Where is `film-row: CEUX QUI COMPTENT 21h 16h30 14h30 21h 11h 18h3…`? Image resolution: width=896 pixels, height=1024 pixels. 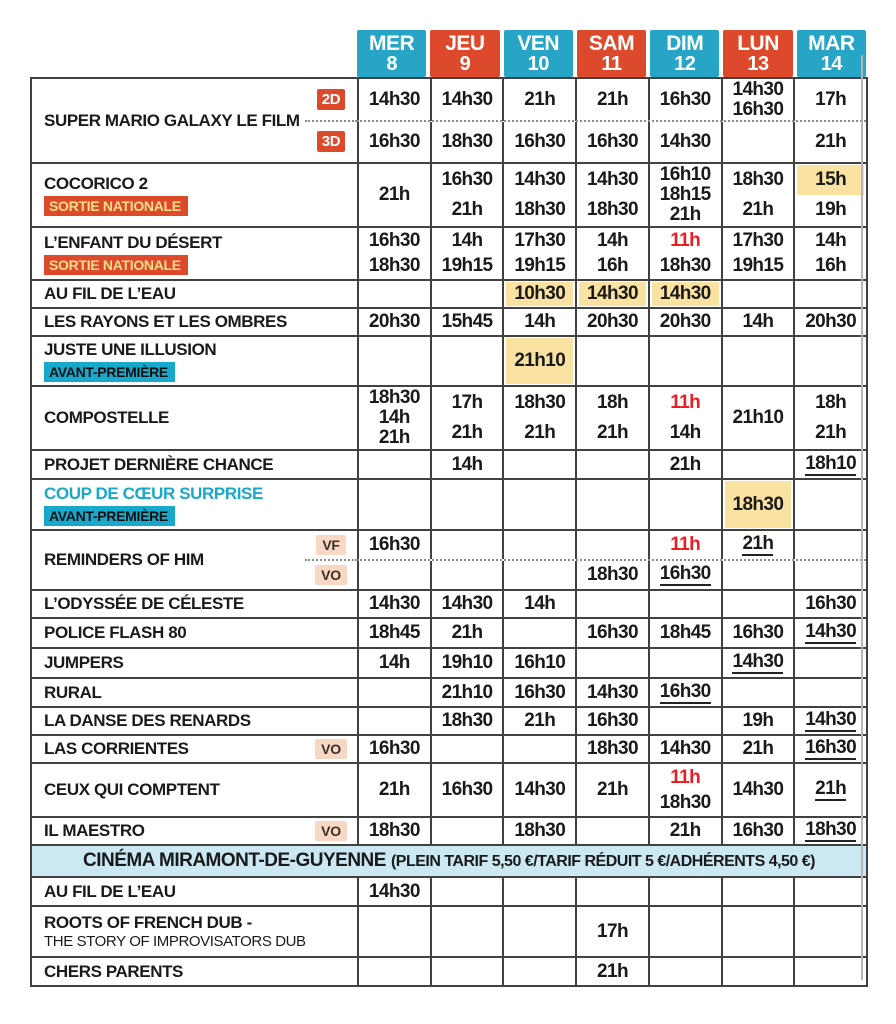 film-row: CEUX QUI COMPTENT 21h 16h30 14h30 21h 11h 18h3… is located at coordinates (449, 789).